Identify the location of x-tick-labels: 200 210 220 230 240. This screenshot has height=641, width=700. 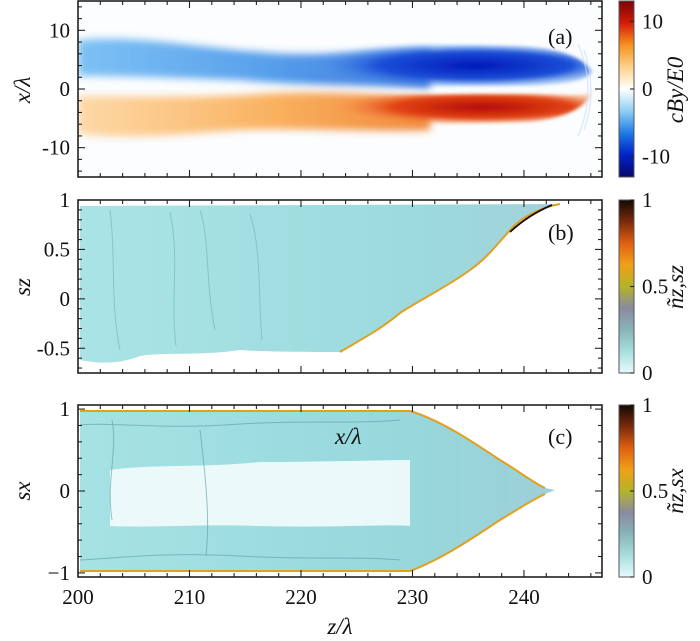
(300, 597).